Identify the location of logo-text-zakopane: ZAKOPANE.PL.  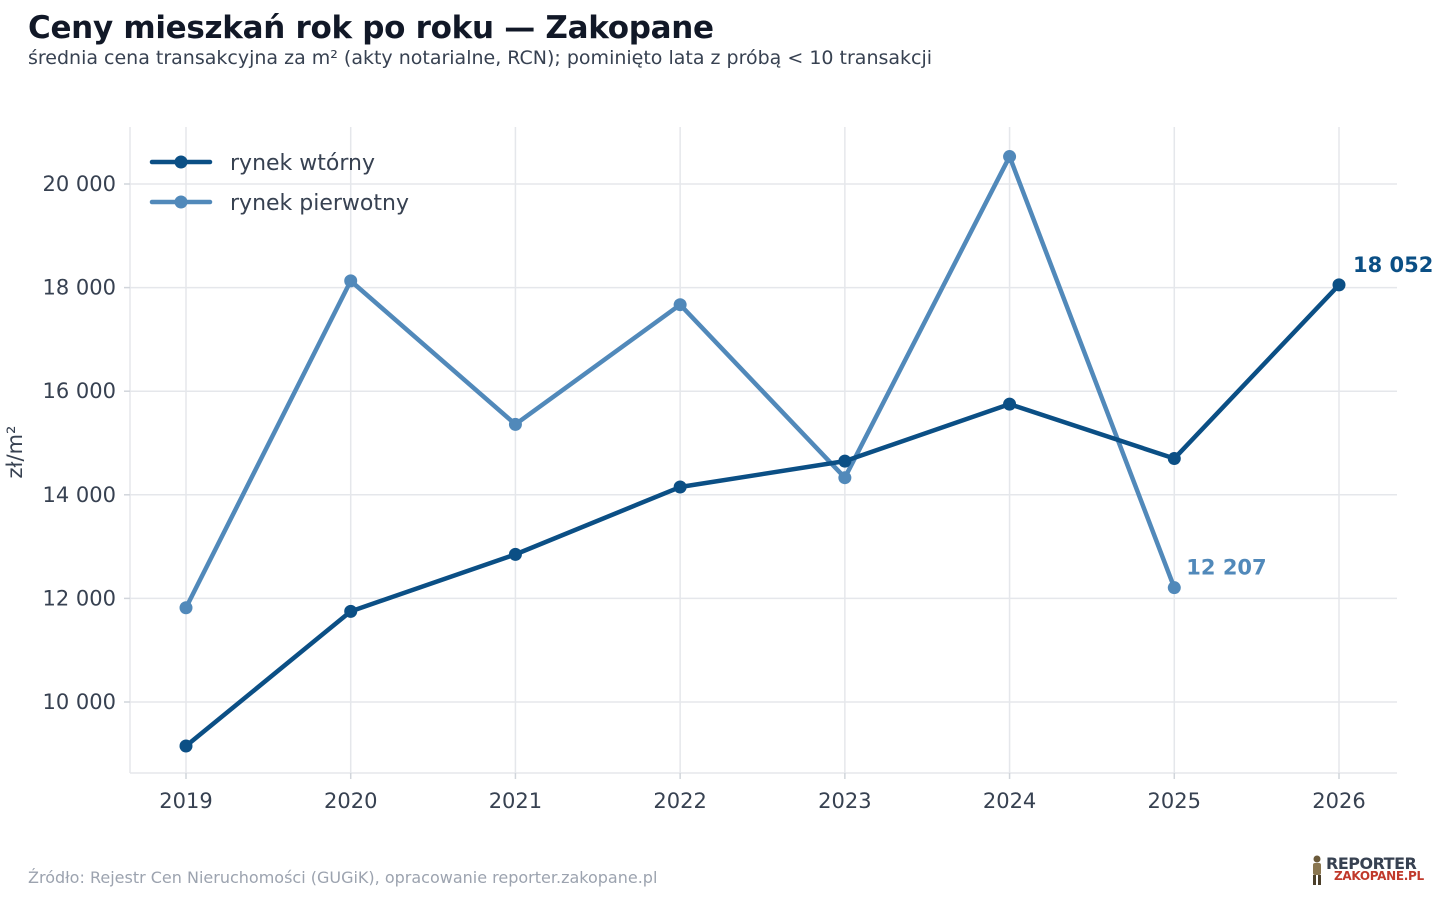
(1379, 876).